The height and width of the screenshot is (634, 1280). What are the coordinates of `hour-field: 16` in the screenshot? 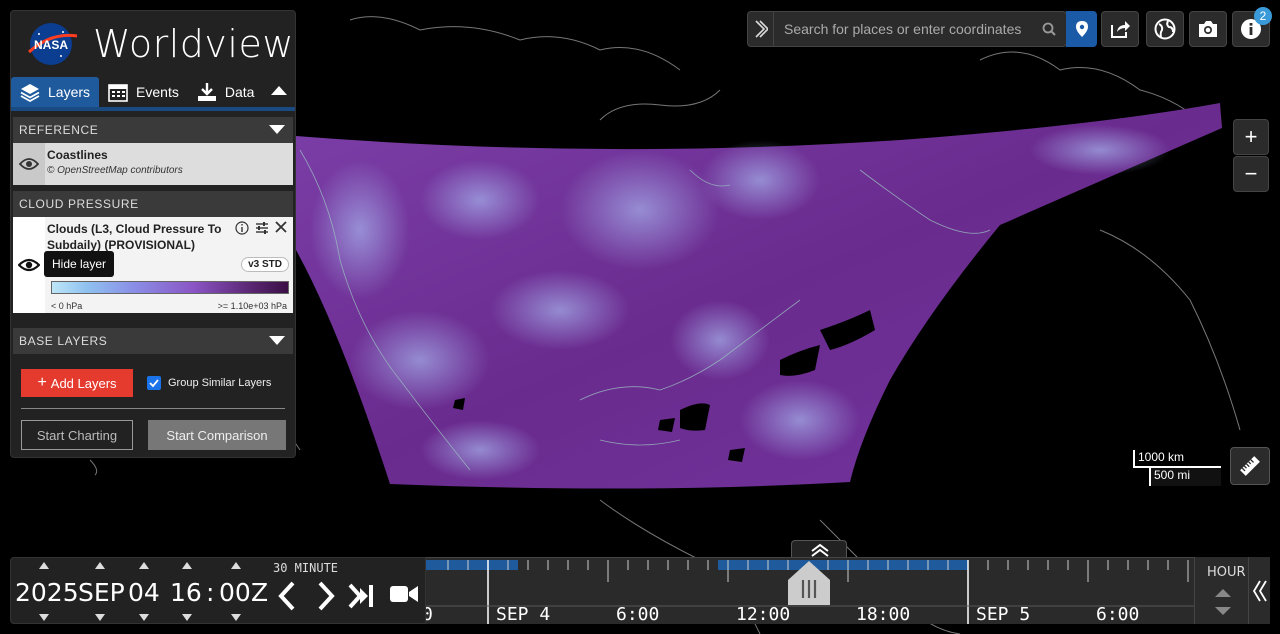 It's located at (186, 592).